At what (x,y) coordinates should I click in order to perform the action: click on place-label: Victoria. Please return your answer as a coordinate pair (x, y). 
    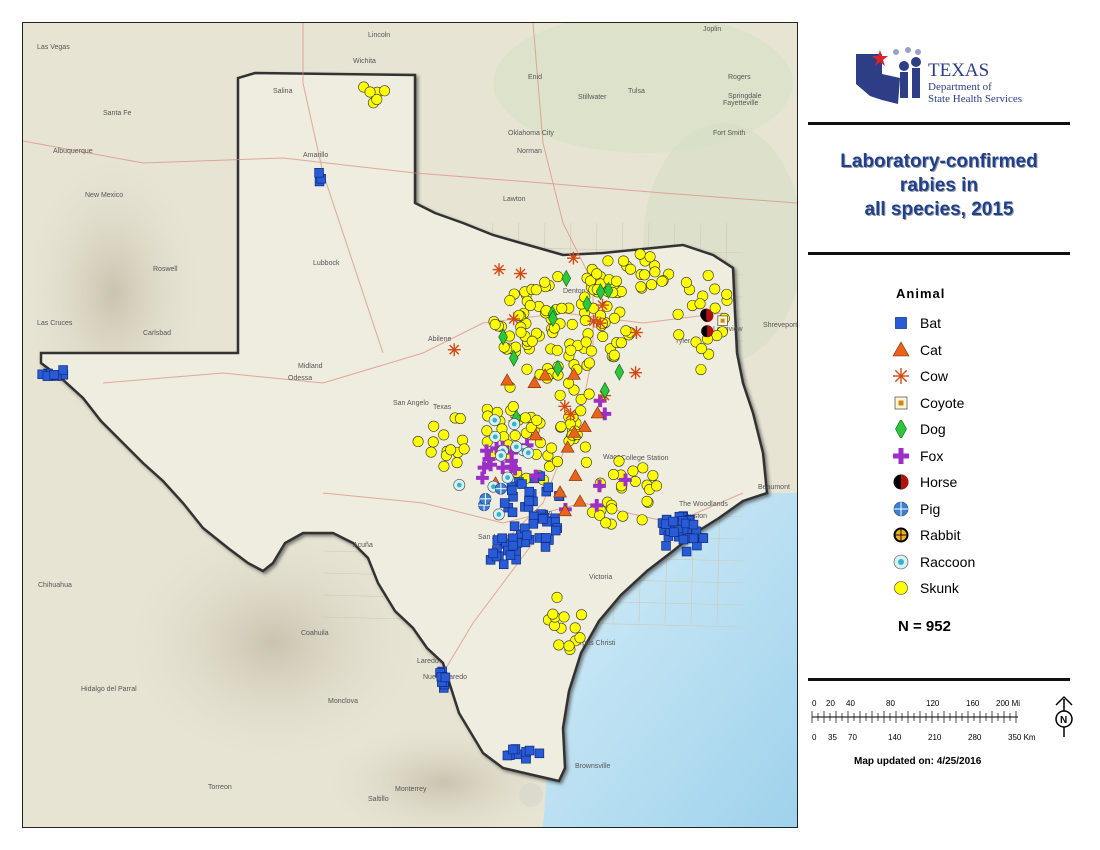
    Looking at the image, I should click on (600, 577).